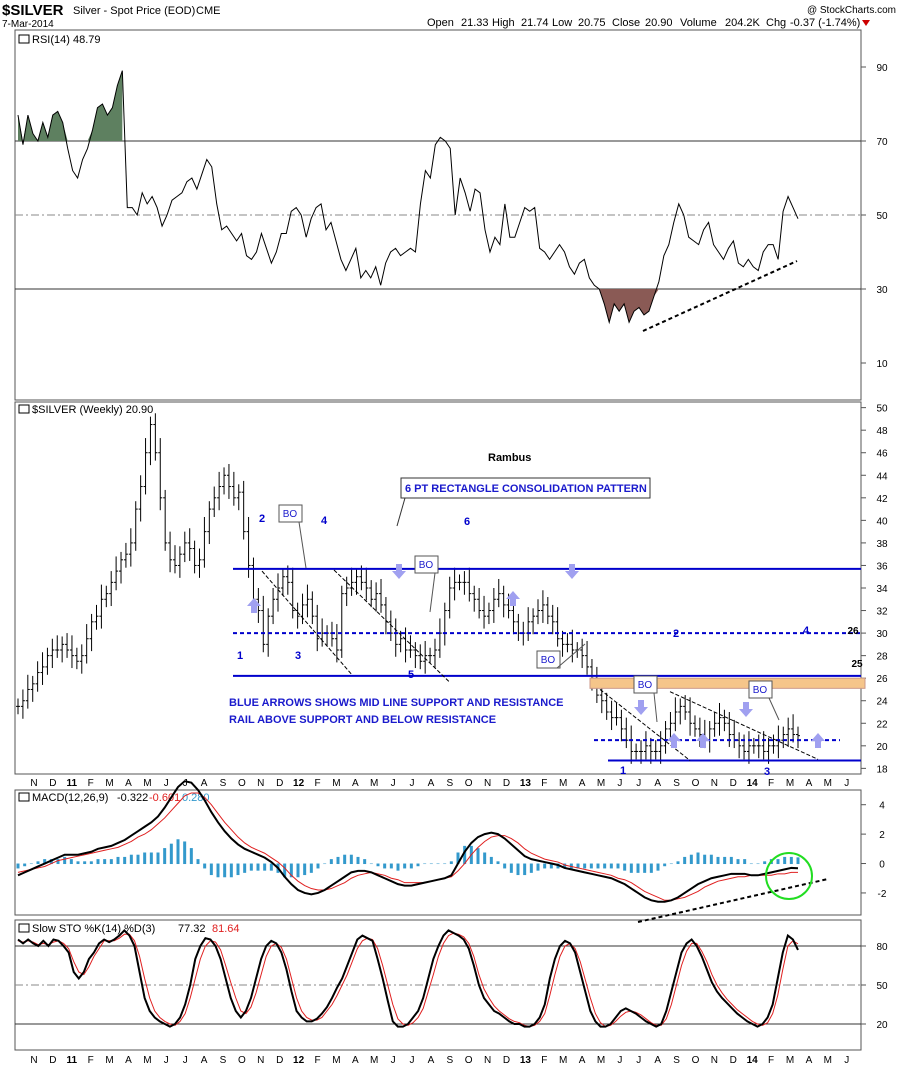 Image resolution: width=900 pixels, height=1069 pixels. What do you see at coordinates (438, 852) in the screenshot?
I see `macd-panel` at bounding box center [438, 852].